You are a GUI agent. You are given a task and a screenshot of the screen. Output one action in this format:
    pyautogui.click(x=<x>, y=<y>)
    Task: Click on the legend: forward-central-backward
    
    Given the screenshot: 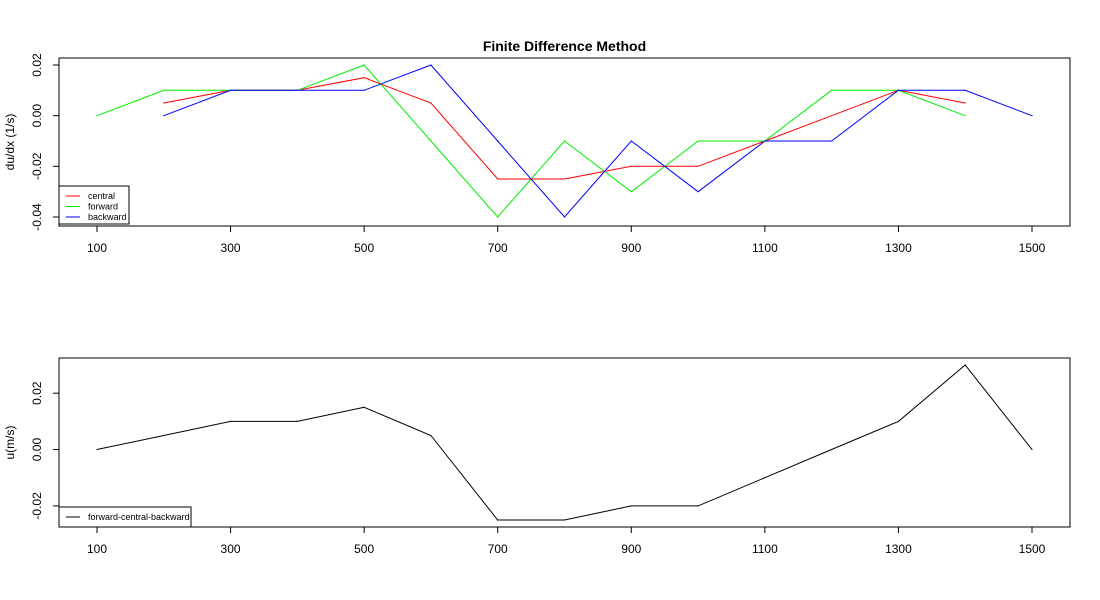 What is the action you would take?
    pyautogui.click(x=125, y=517)
    